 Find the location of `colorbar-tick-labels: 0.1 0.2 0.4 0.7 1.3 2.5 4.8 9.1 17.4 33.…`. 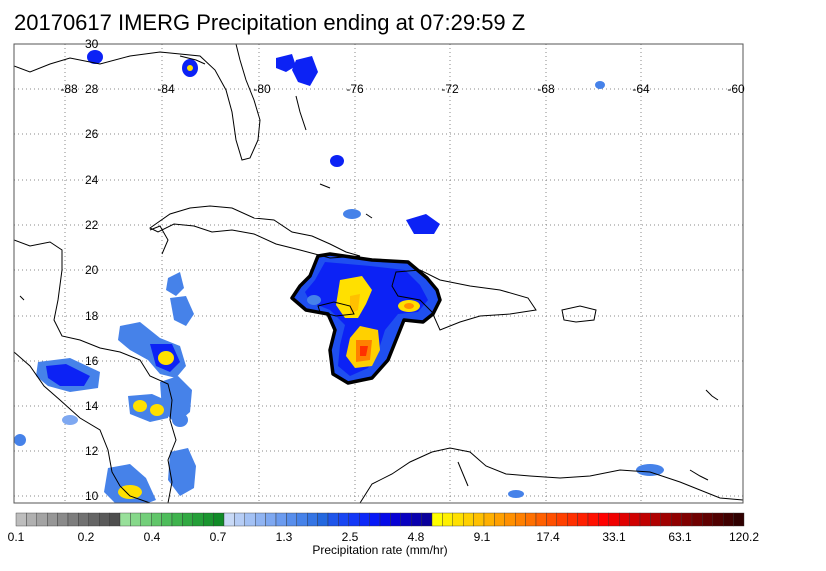

colorbar-tick-labels: 0.1 0.2 0.4 0.7 1.3 2.5 4.8 9.1 17.4 33.… is located at coordinates (384, 537).